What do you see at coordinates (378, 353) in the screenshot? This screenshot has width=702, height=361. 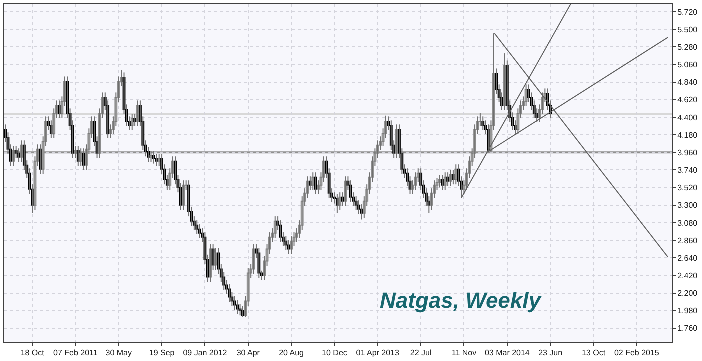 I see `x-tick-label: 01 Apr 2013` at bounding box center [378, 353].